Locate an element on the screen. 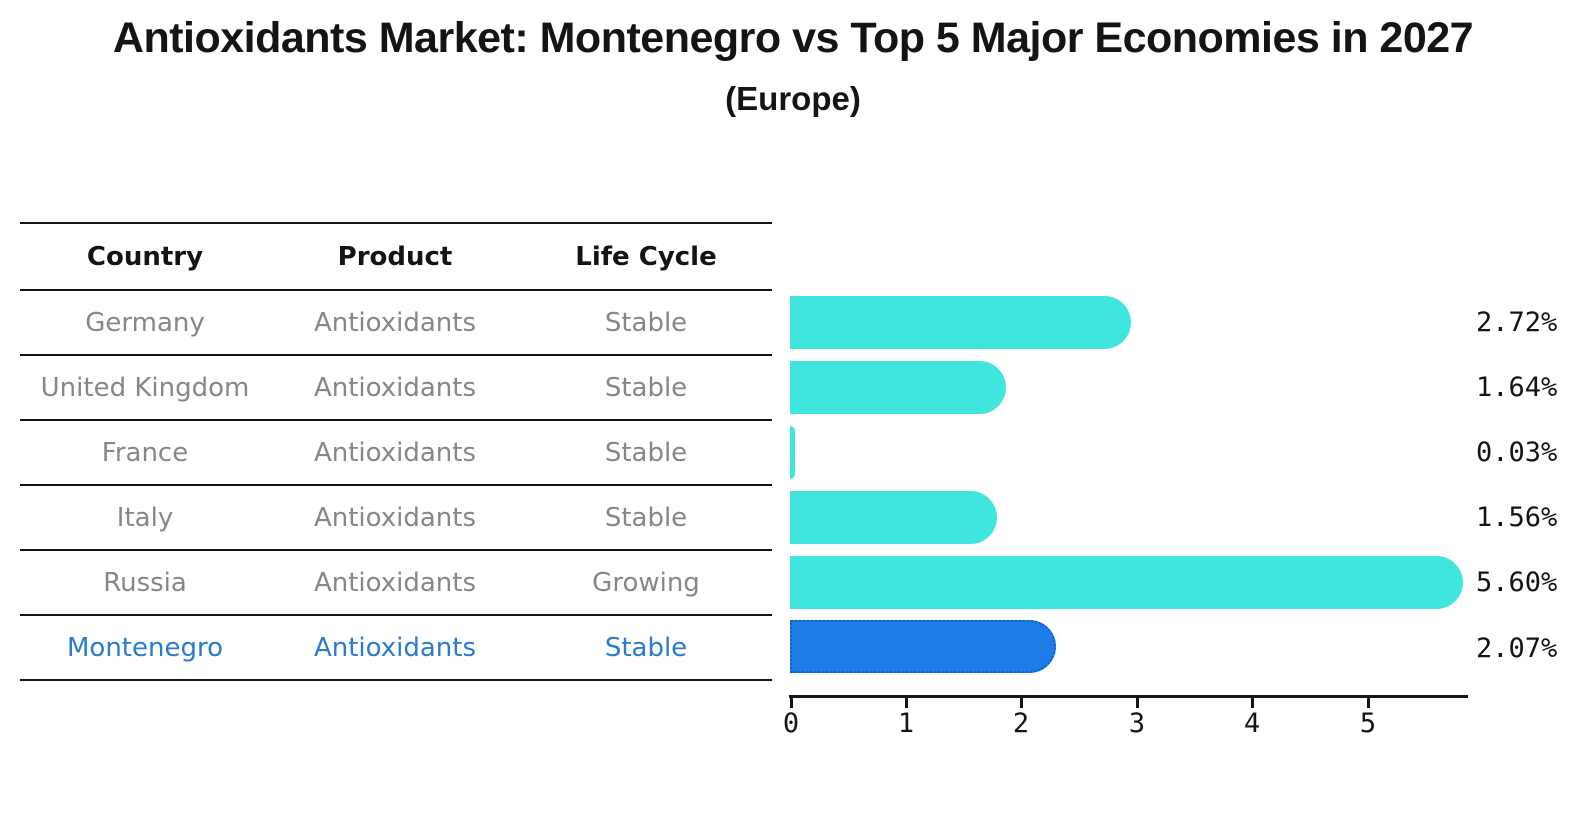  cell-country: Italy is located at coordinates (145, 517).